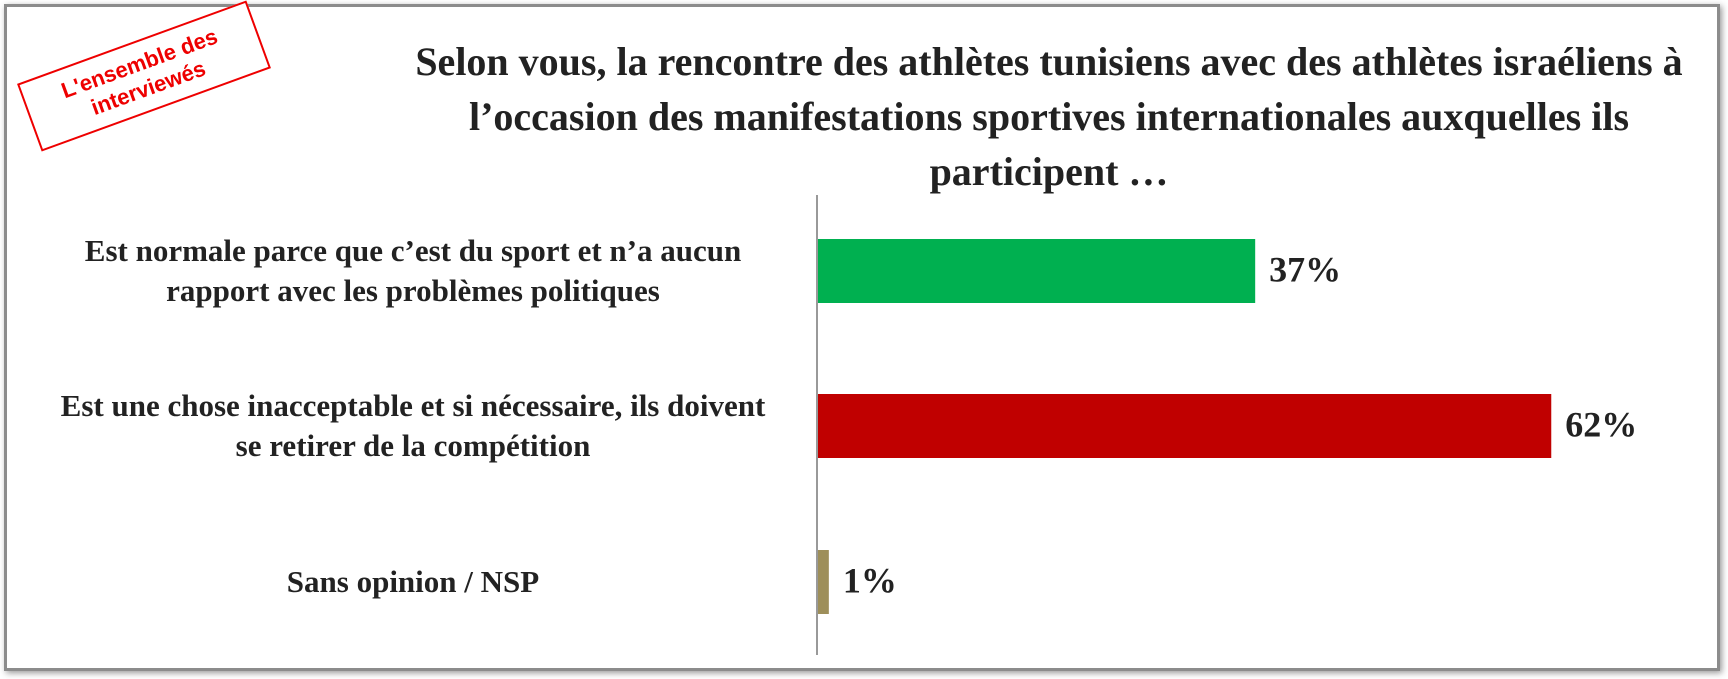 This screenshot has width=1728, height=679. Describe the element at coordinates (413, 581) in the screenshot. I see `category-label: Sans opinion / NSP` at that location.